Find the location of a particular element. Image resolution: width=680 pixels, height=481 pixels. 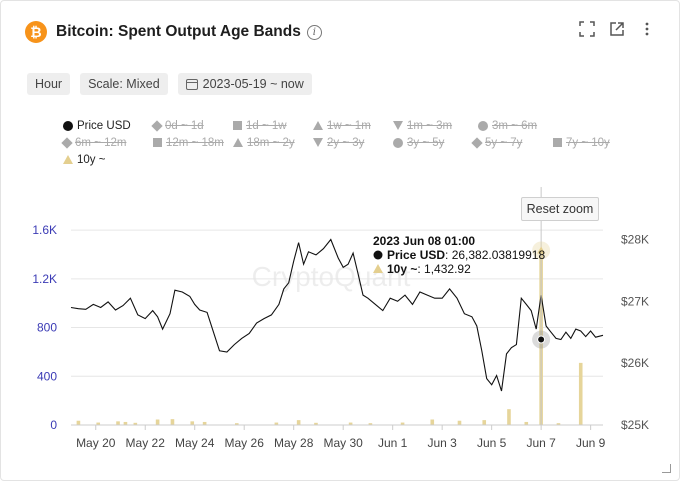

reset-zoom-button: Reset zoom is located at coordinates (560, 209).